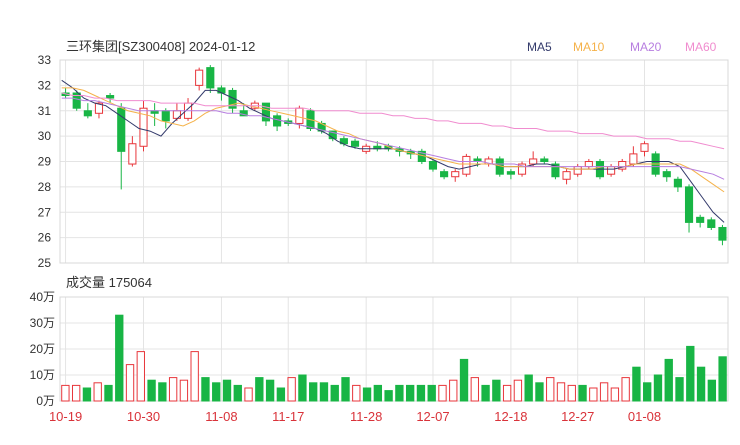 Image resolution: width=740 pixels, height=445 pixels. Describe the element at coordinates (45, 401) in the screenshot. I see `volume-tick-label: 0万` at that location.